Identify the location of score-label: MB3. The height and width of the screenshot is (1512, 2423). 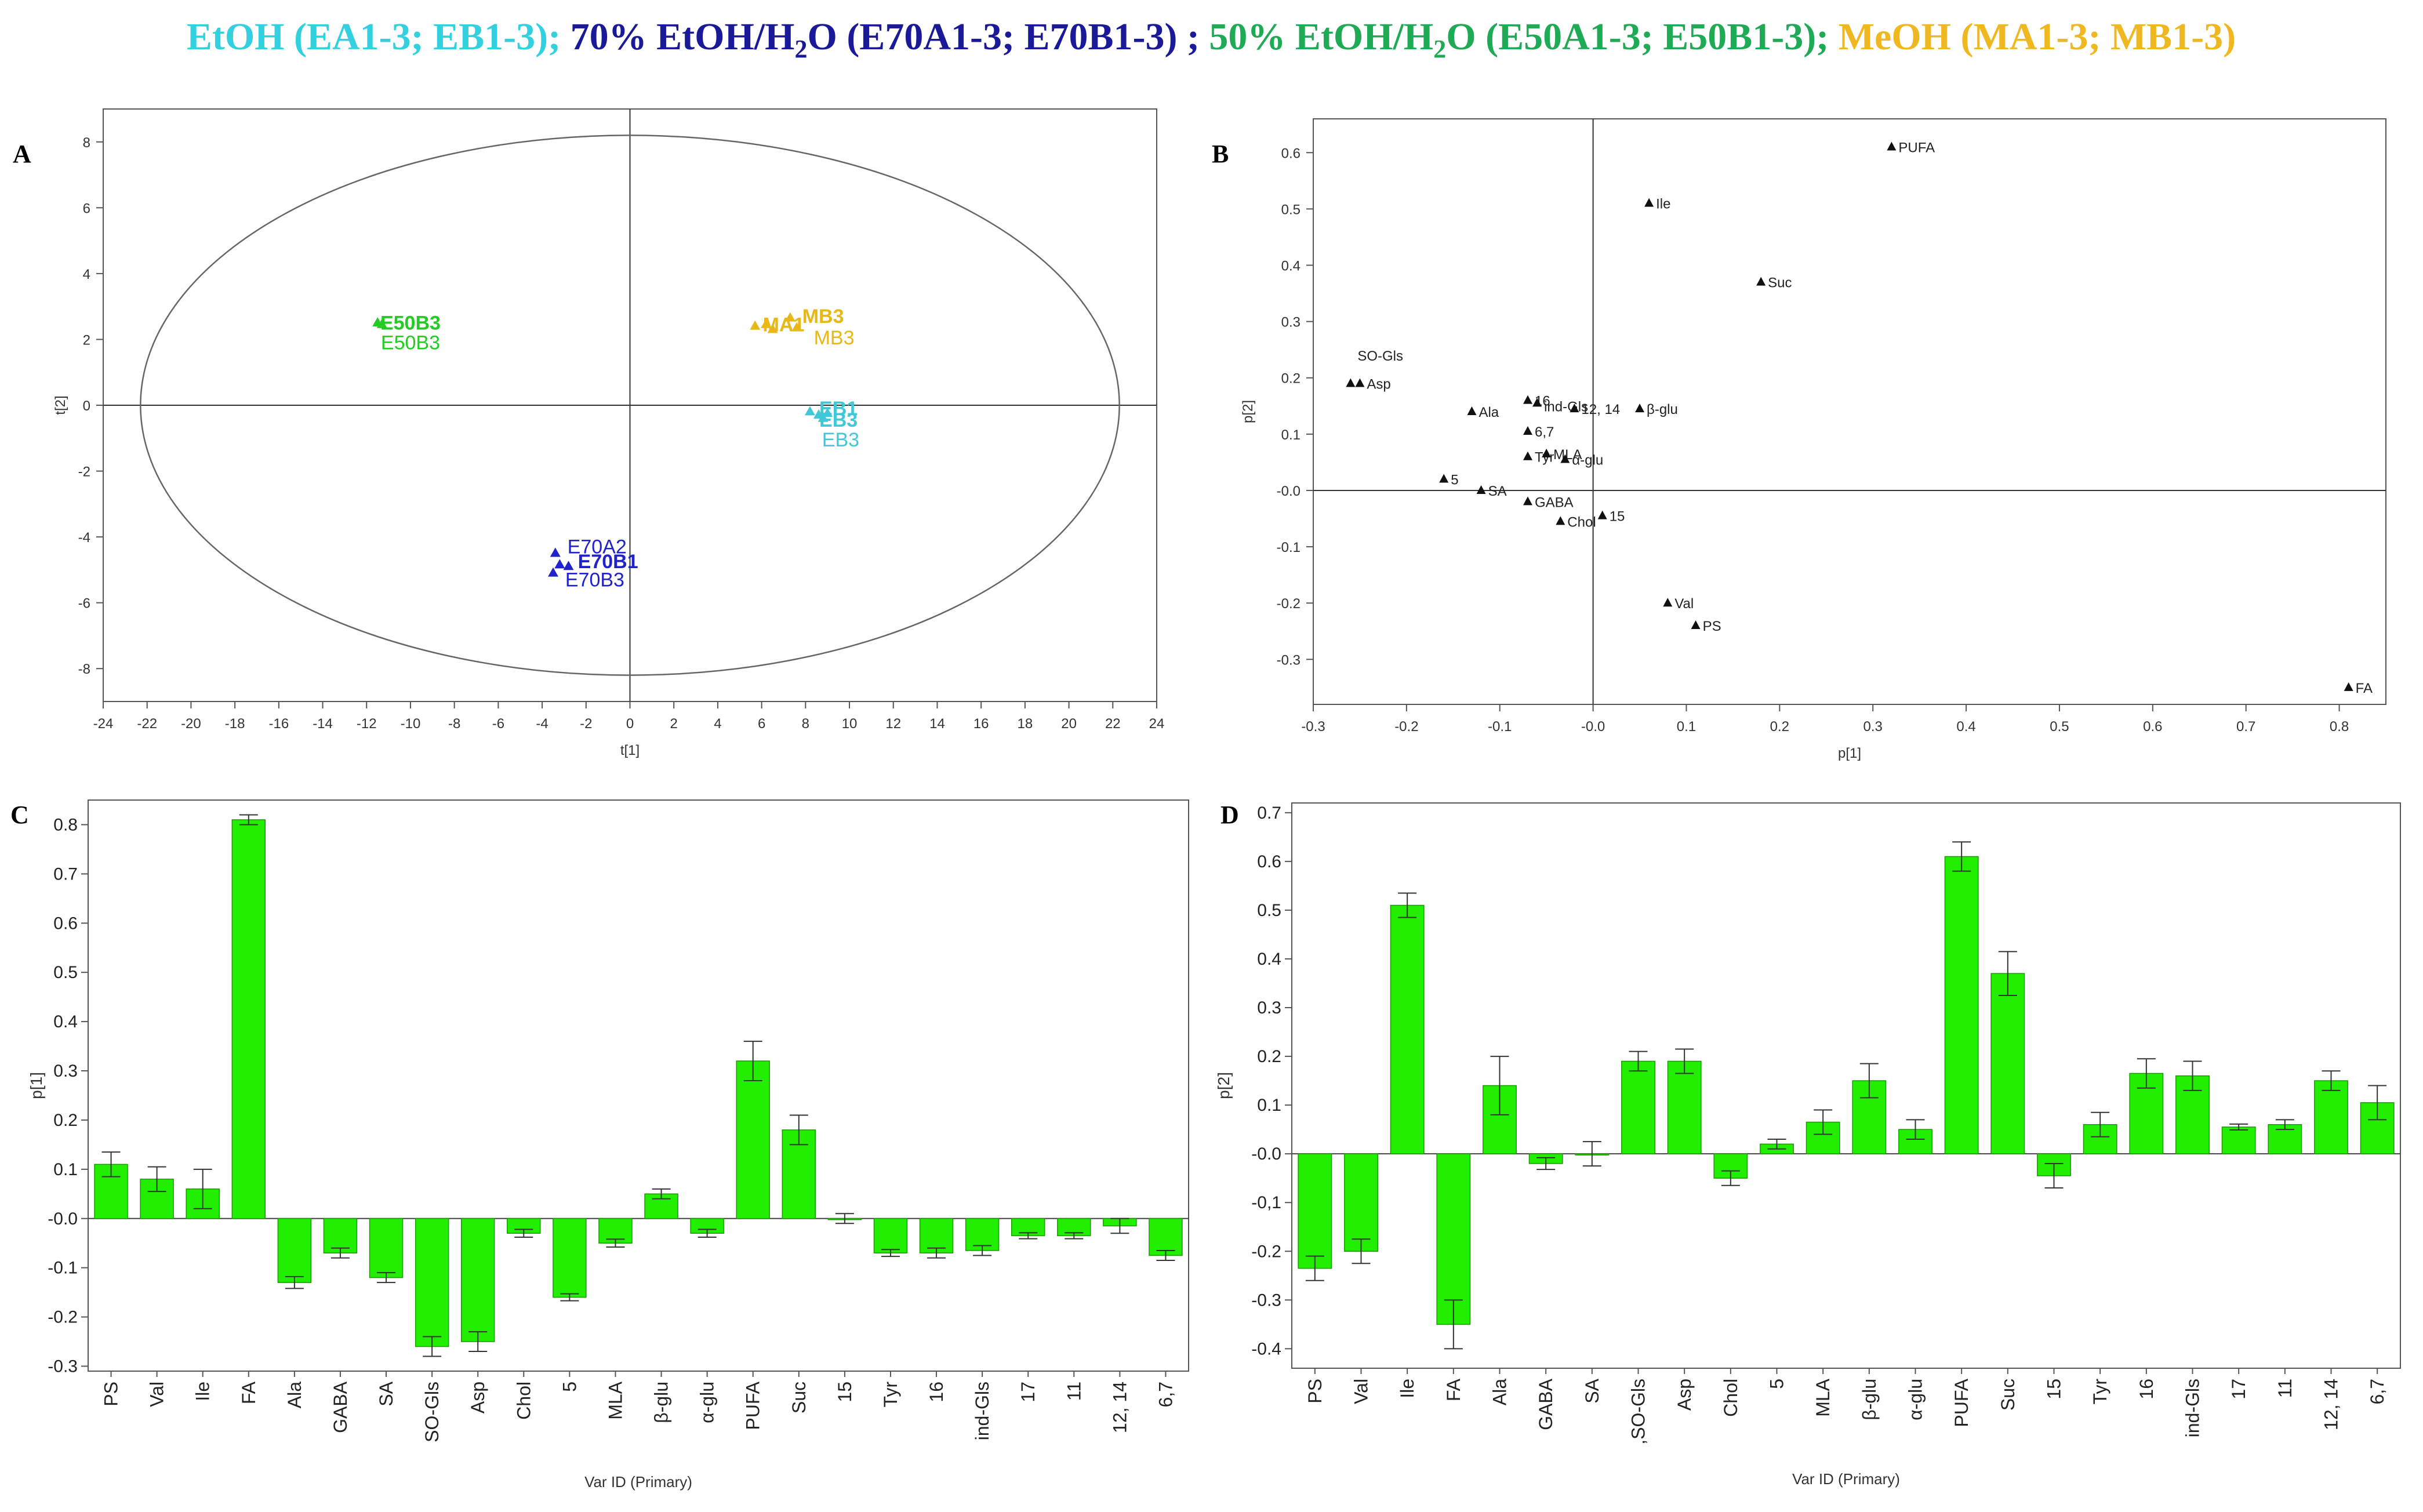
(823, 317).